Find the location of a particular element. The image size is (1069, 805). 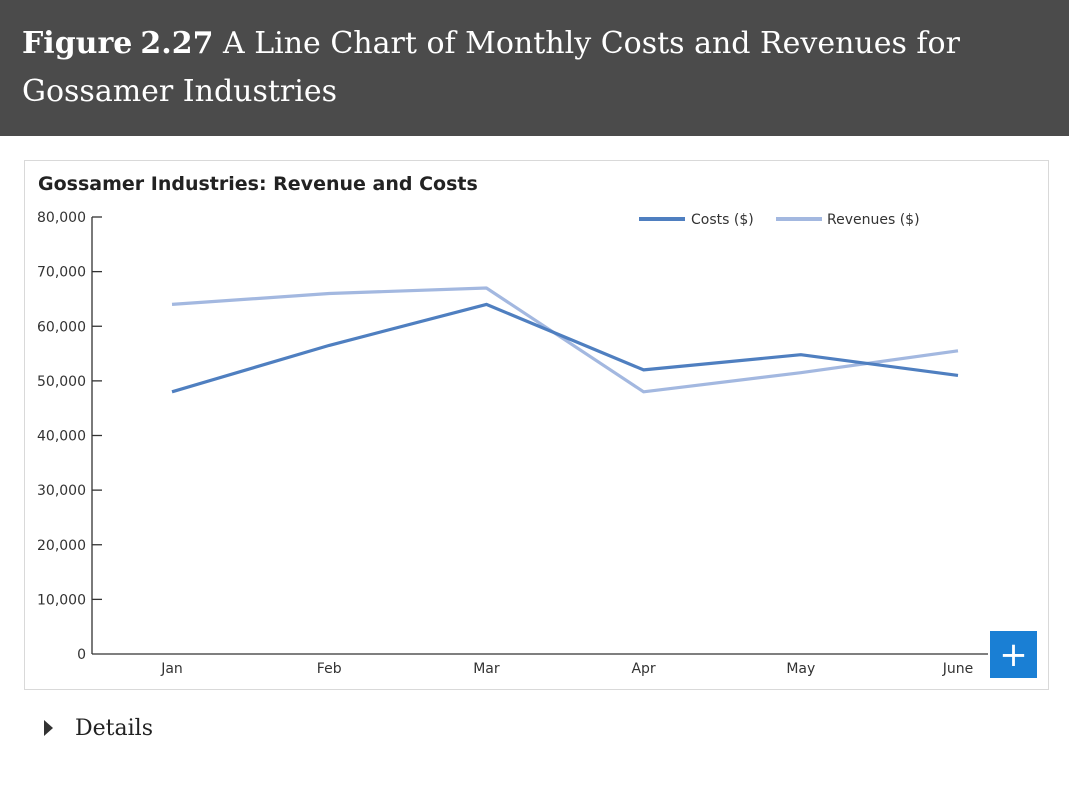

x-tick-label: June is located at coordinates (958, 669).